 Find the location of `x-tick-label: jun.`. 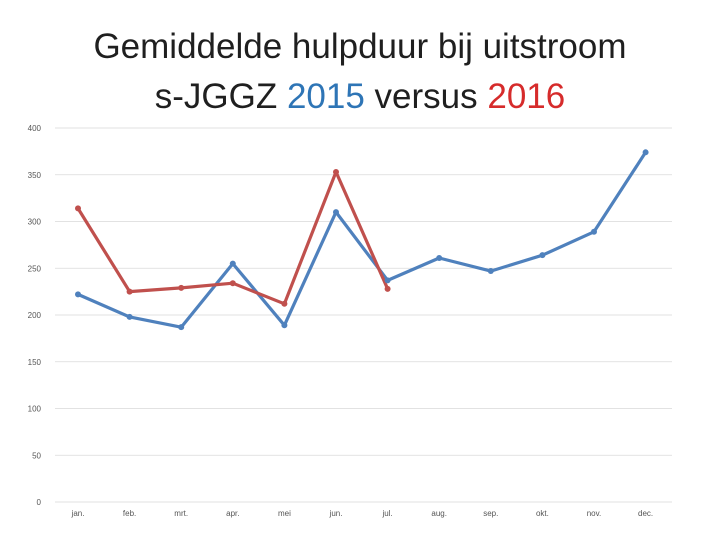

x-tick-label: jun. is located at coordinates (336, 513).